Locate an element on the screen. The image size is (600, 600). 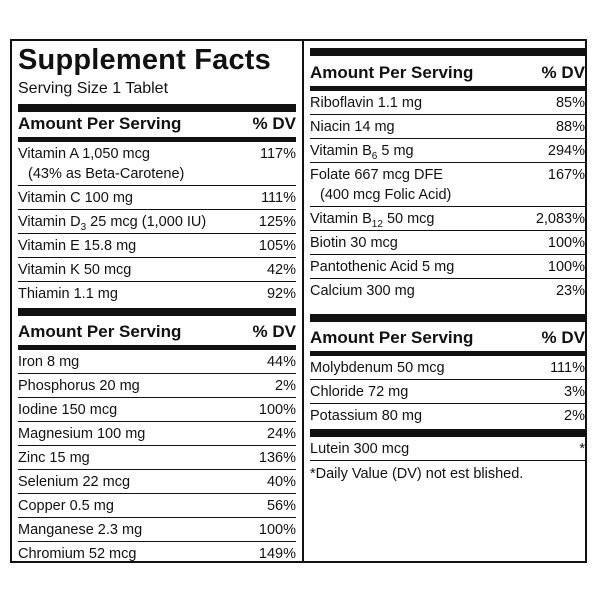
nutrient-dv: 136% is located at coordinates (277, 458).